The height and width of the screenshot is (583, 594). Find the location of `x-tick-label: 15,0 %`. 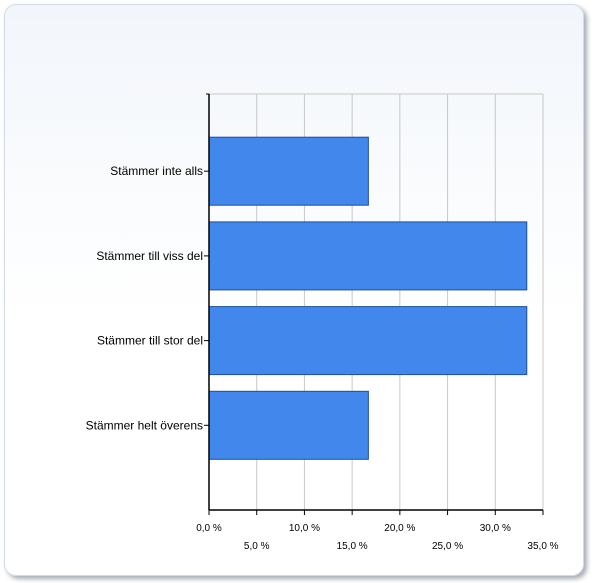

x-tick-label: 15,0 % is located at coordinates (352, 546).